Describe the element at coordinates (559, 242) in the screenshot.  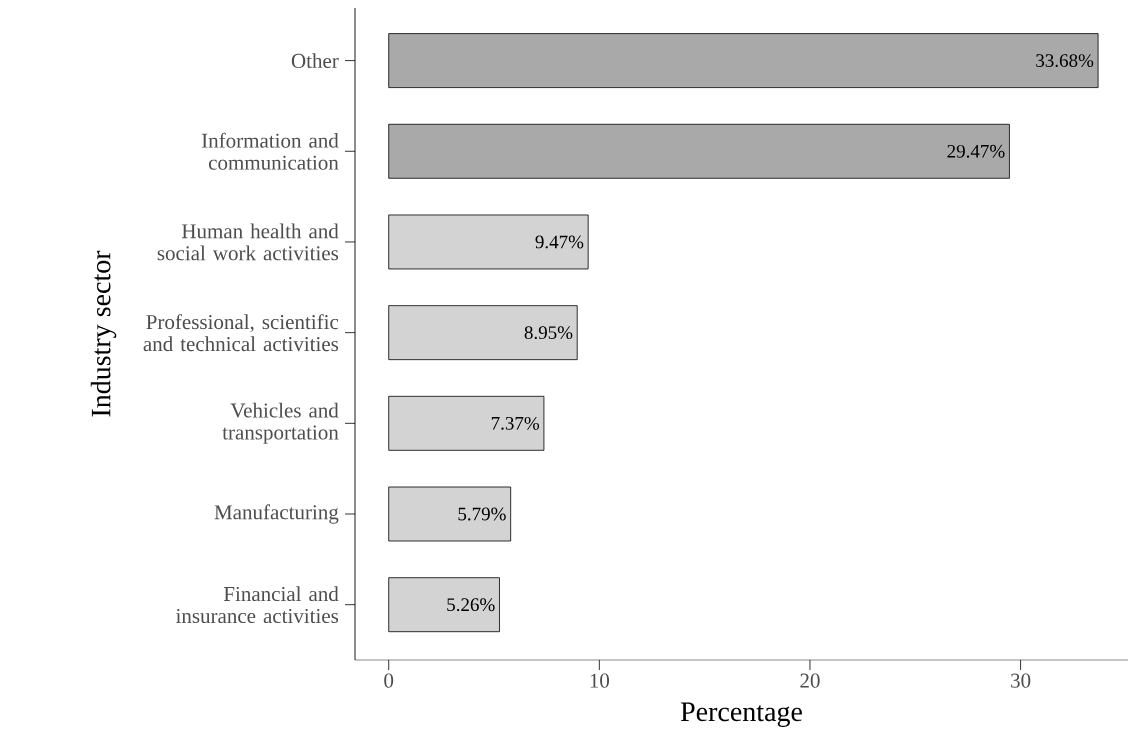
I see `data-label: 9.47%` at that location.